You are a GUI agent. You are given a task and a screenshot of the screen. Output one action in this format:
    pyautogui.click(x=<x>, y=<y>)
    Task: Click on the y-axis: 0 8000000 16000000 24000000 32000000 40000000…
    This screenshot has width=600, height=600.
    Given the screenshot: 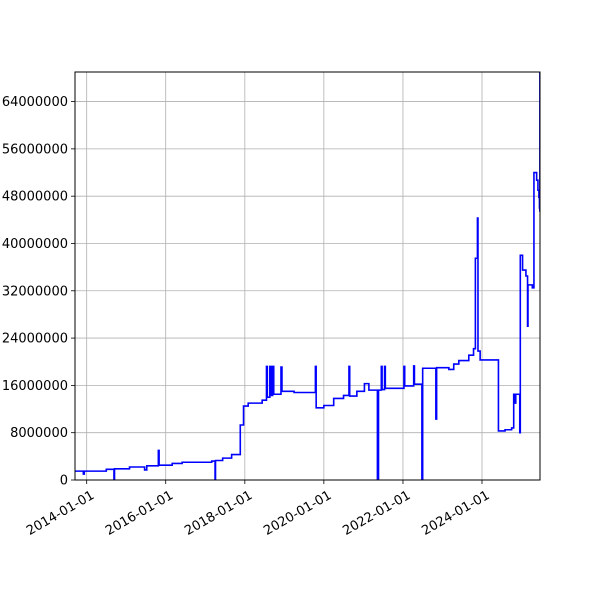 What is the action you would take?
    pyautogui.click(x=38, y=292)
    